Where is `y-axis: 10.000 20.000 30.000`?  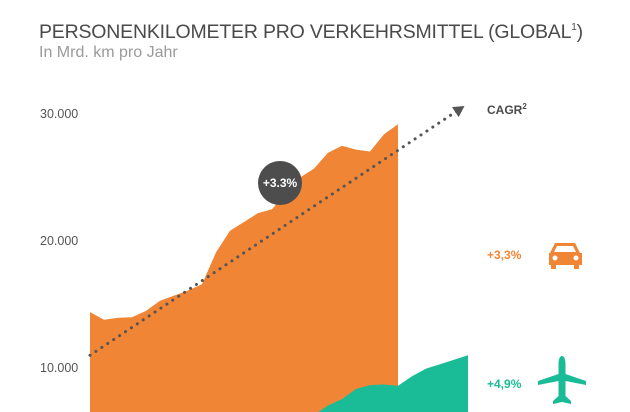
y-axis: 10.000 20.000 30.000 is located at coordinates (59, 241).